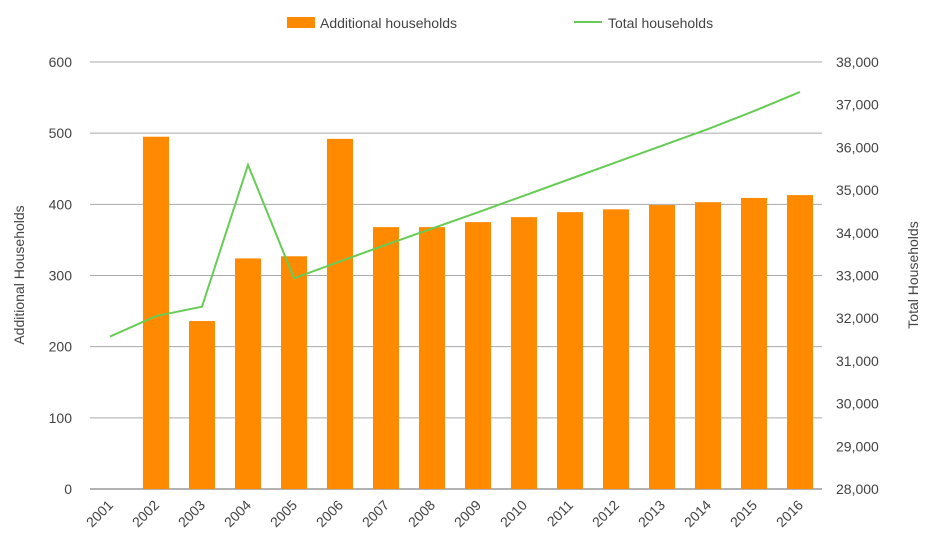  Describe the element at coordinates (857, 446) in the screenshot. I see `y2-tick-label: 29,000` at that location.